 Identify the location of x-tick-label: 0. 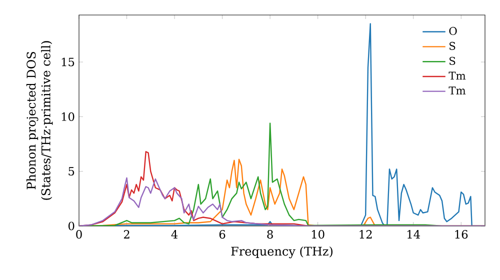
(79, 234).